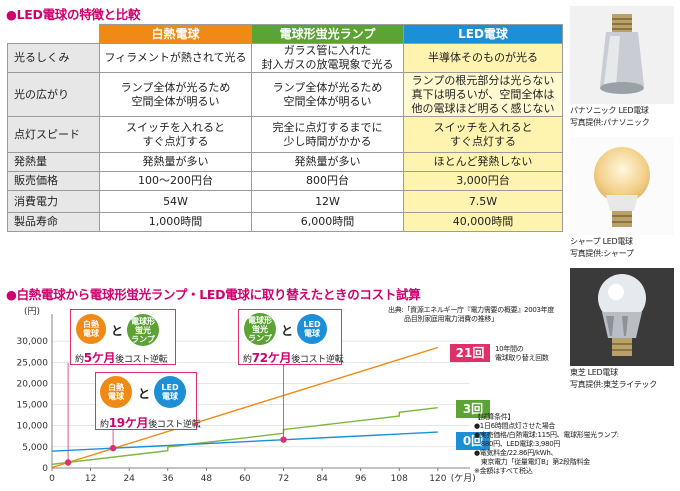 This screenshot has height=491, width=680. Describe the element at coordinates (150, 423) in the screenshot. I see `reversal-text: 約19ケ月後コスト逆転` at that location.